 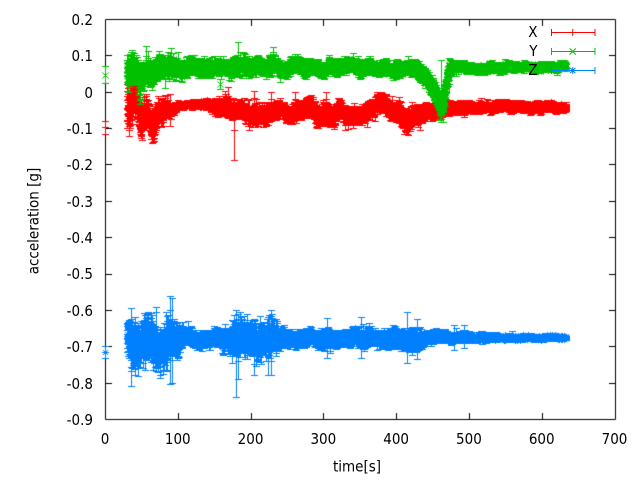 What do you see at coordinates (82, 56) in the screenshot?
I see `y-tick-label: 0.1` at bounding box center [82, 56].